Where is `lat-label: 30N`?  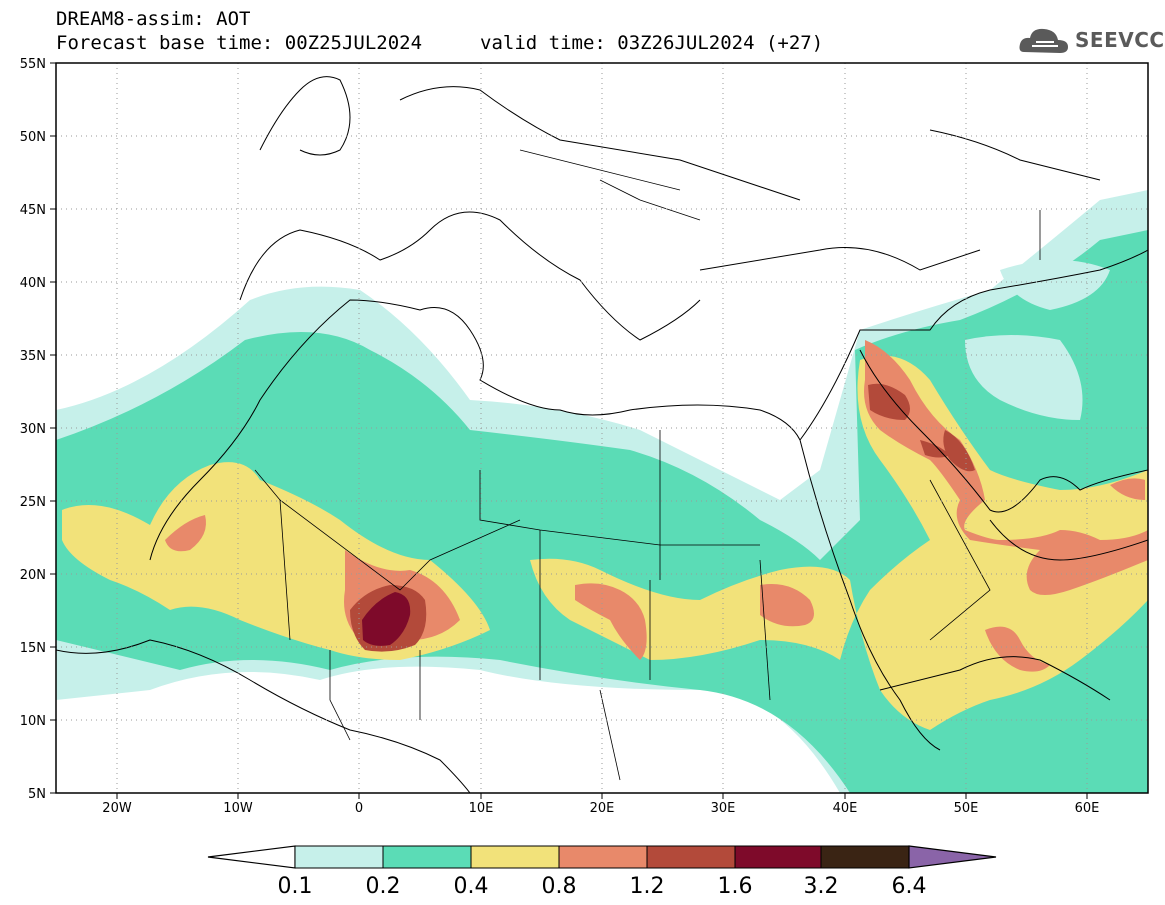 lat-label: 30N is located at coordinates (33, 429).